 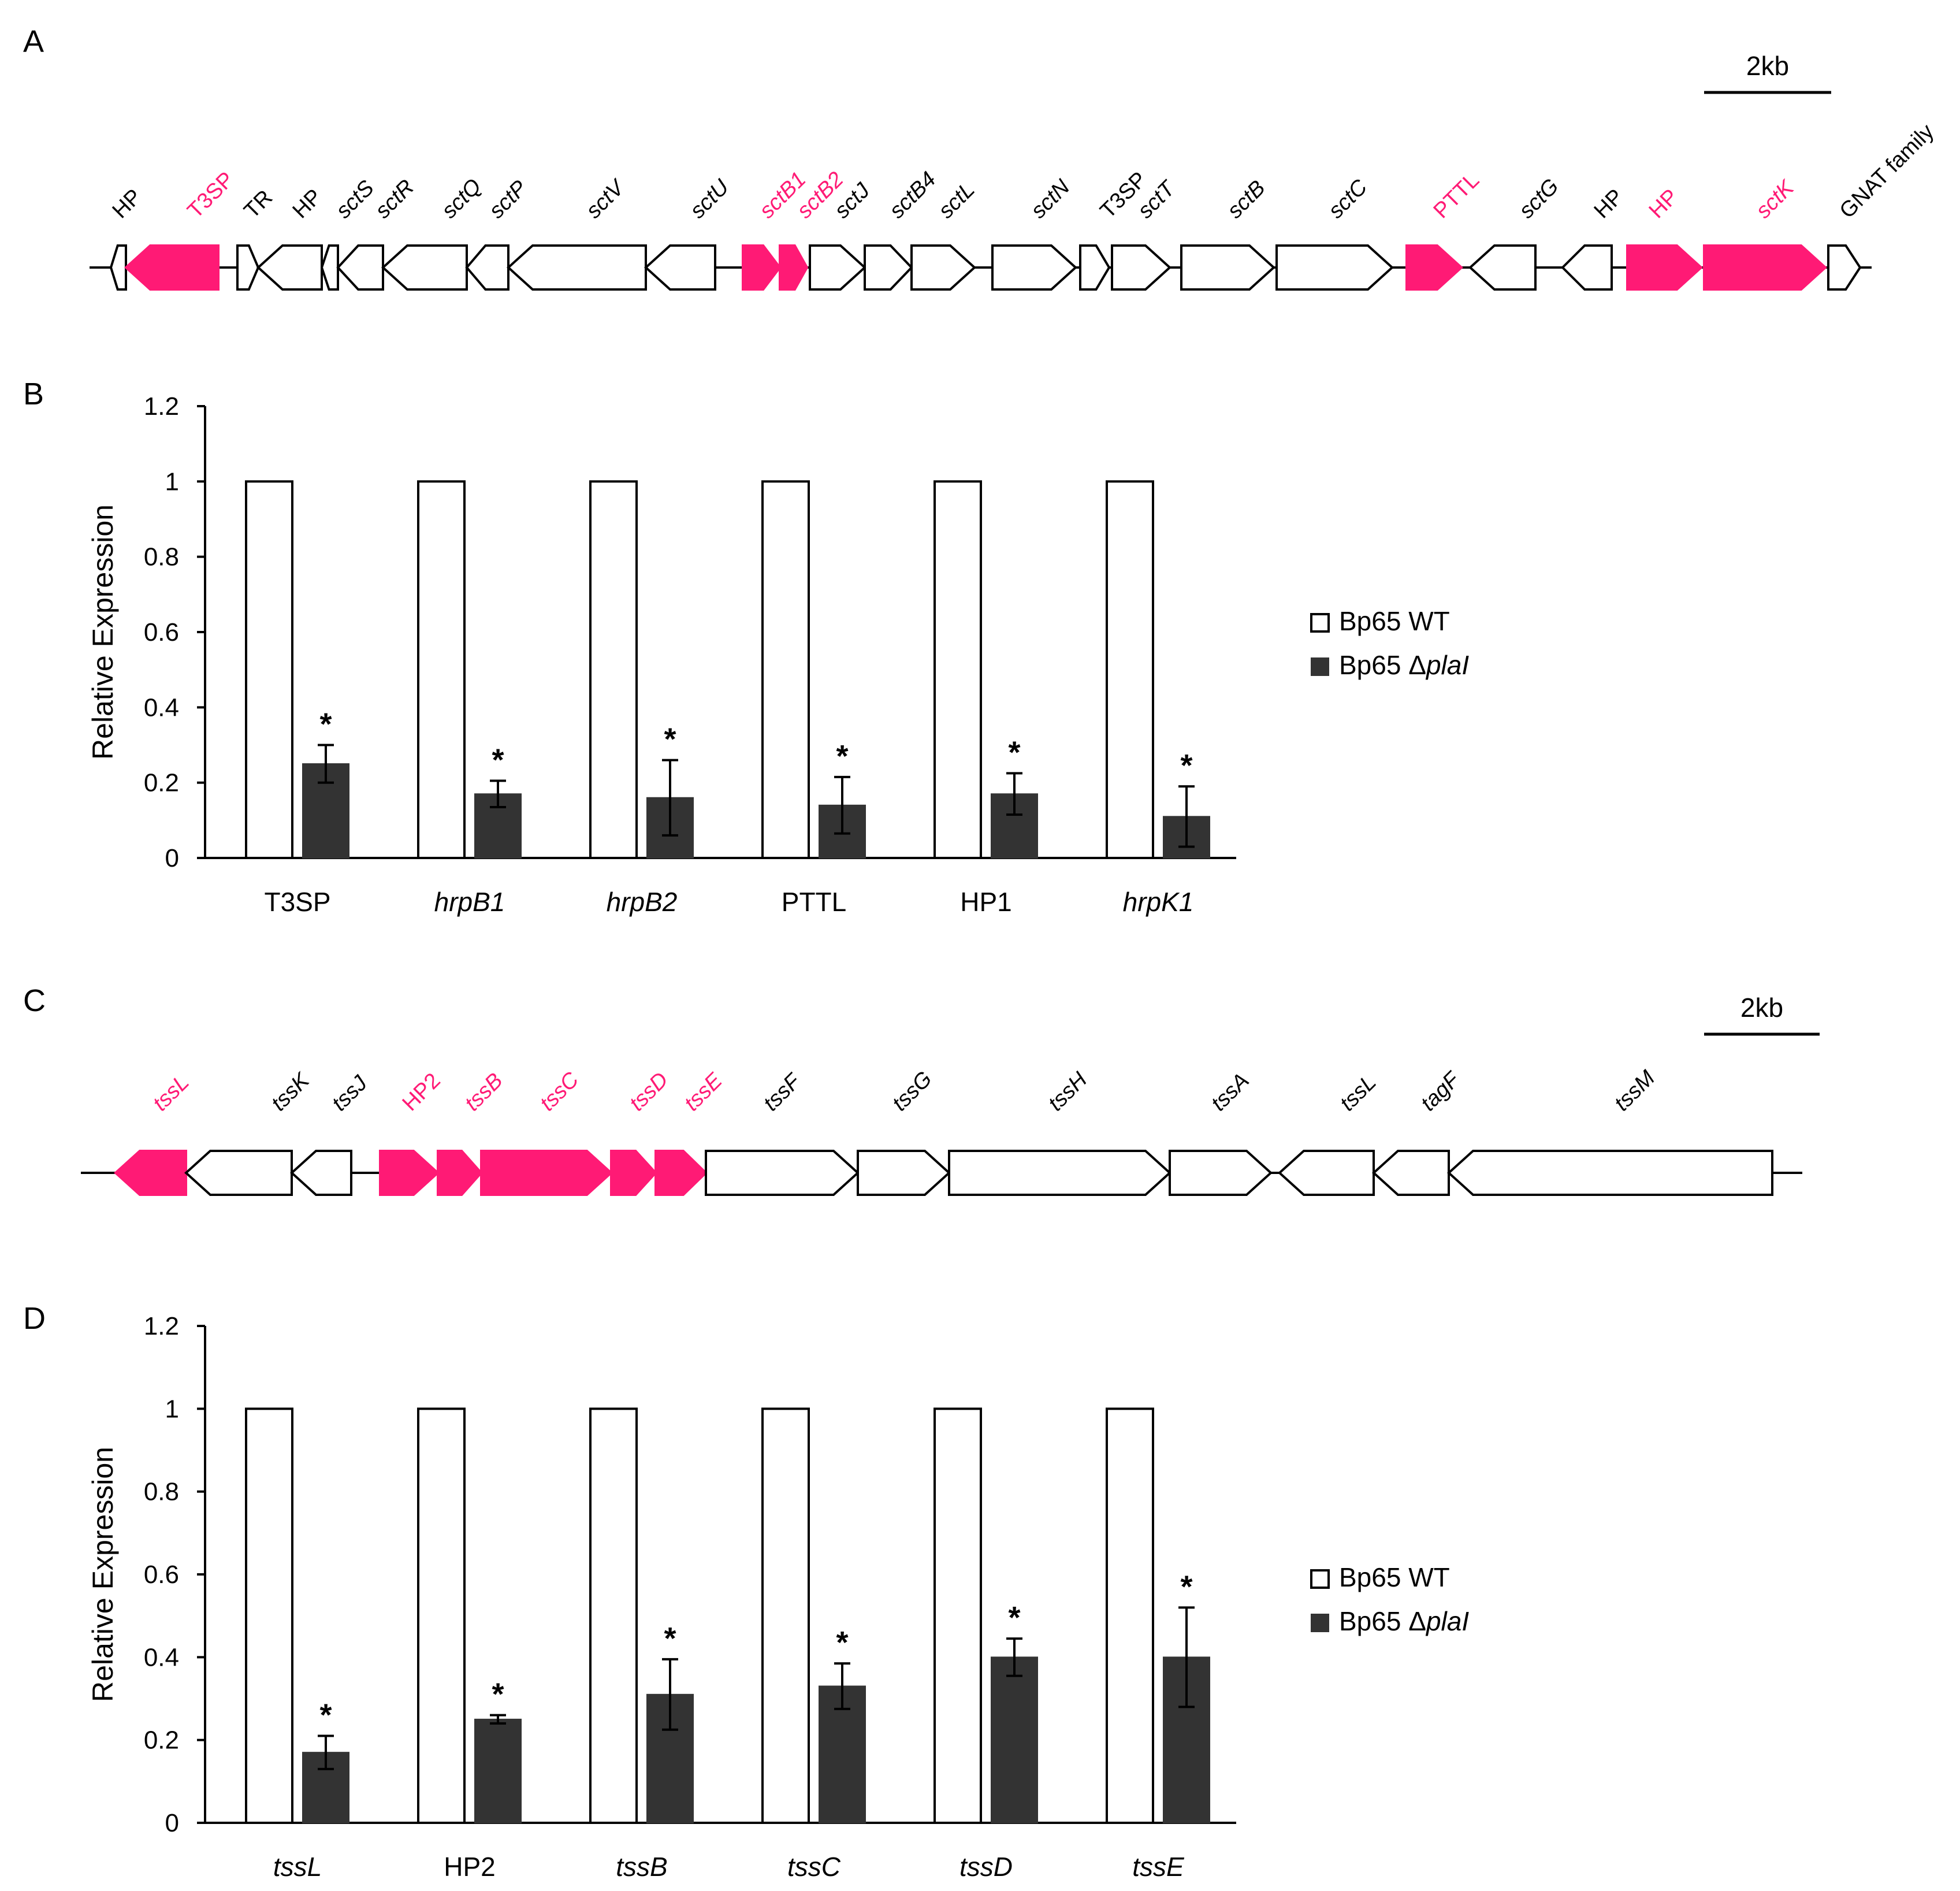 What do you see at coordinates (1456, 195) in the screenshot?
I see `operon-a-gene-label: PTTL` at bounding box center [1456, 195].